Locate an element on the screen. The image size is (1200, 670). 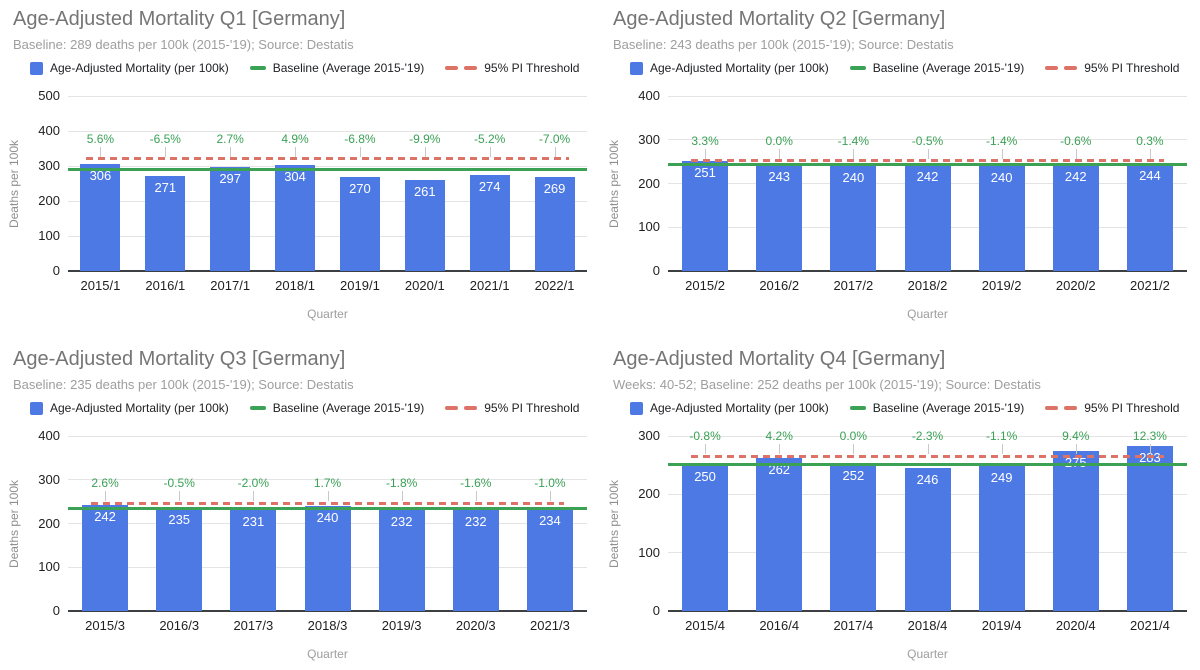
threshold-line is located at coordinates (927, 456).